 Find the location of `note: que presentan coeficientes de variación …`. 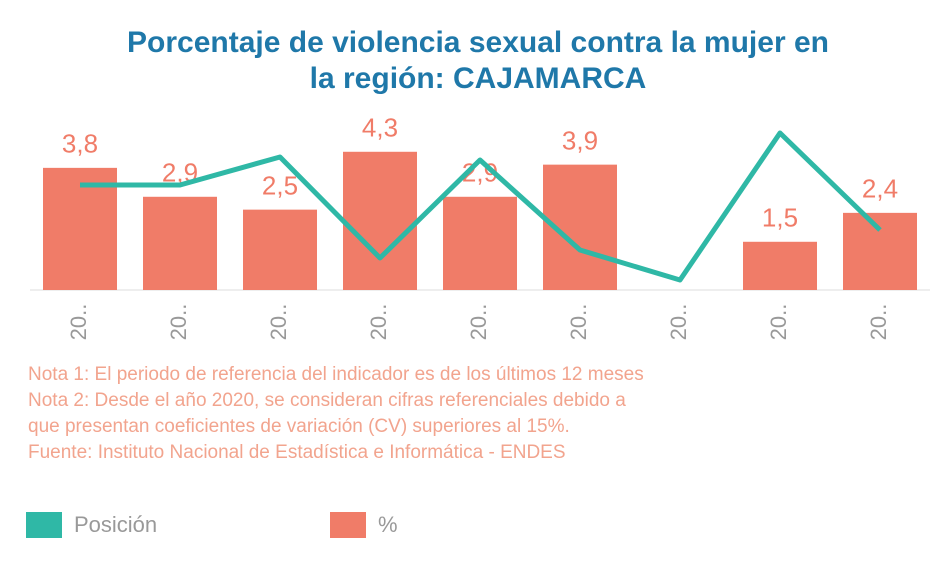

note: que presentan coeficientes de variación … is located at coordinates (299, 426).